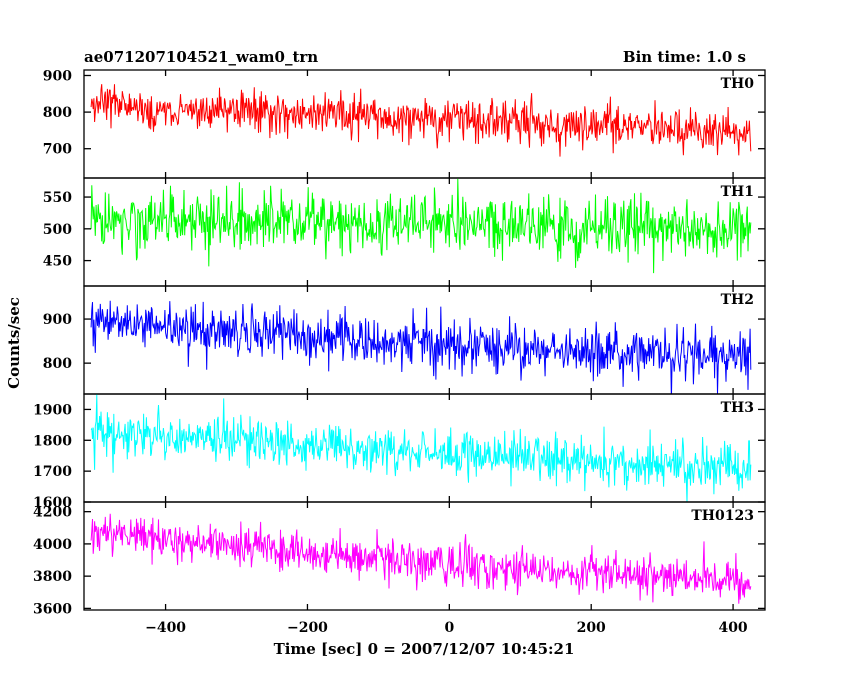  Describe the element at coordinates (421, 448) in the screenshot. I see `series-line-th3` at that location.